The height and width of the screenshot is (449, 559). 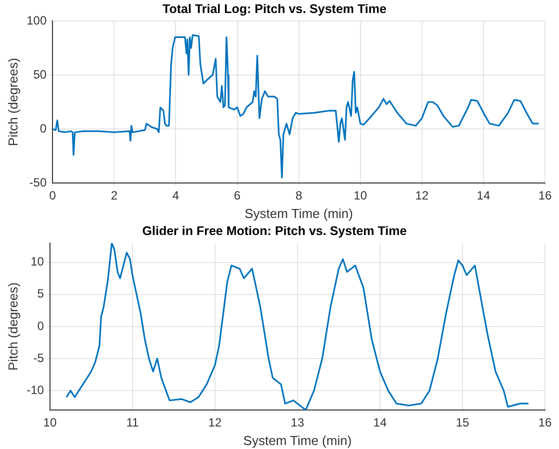 I want to click on x-tick-label: 4, so click(x=176, y=195).